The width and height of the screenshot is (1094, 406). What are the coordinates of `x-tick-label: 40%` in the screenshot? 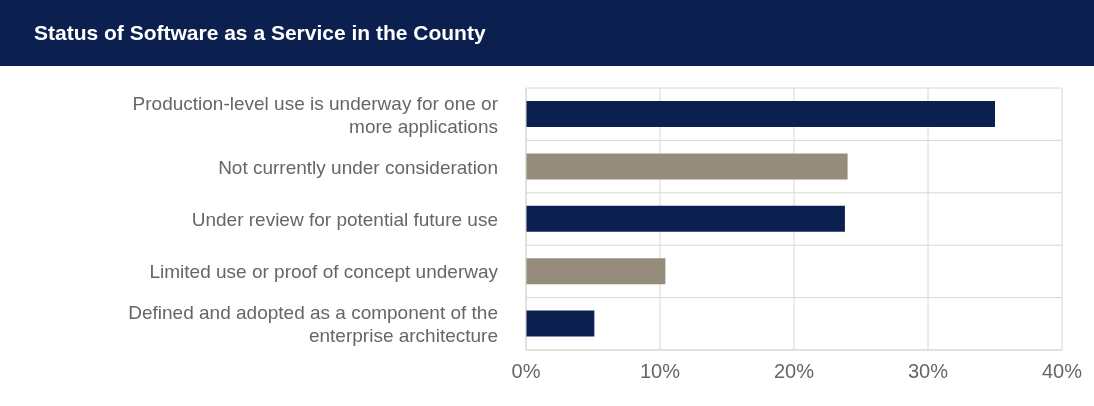 It's located at (1062, 371).